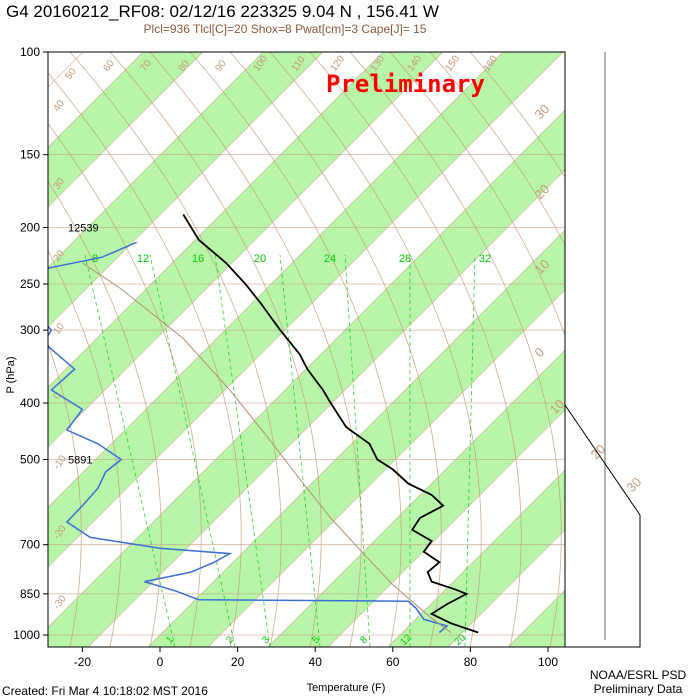 The height and width of the screenshot is (700, 700). What do you see at coordinates (405, 259) in the screenshot?
I see `mixing-ratio-label: 28` at bounding box center [405, 259].